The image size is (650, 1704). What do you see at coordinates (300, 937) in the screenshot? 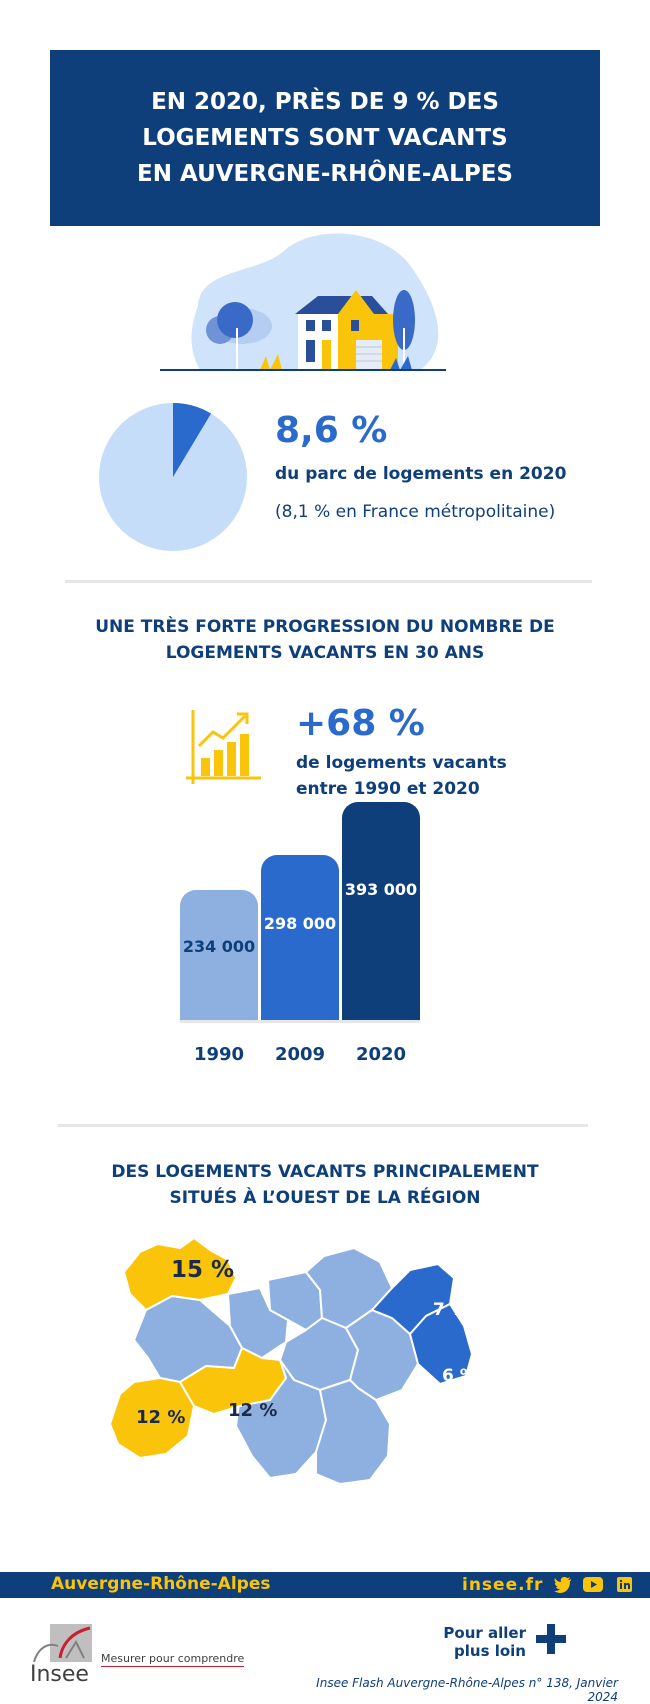
I see `bar-2009` at bounding box center [300, 937].